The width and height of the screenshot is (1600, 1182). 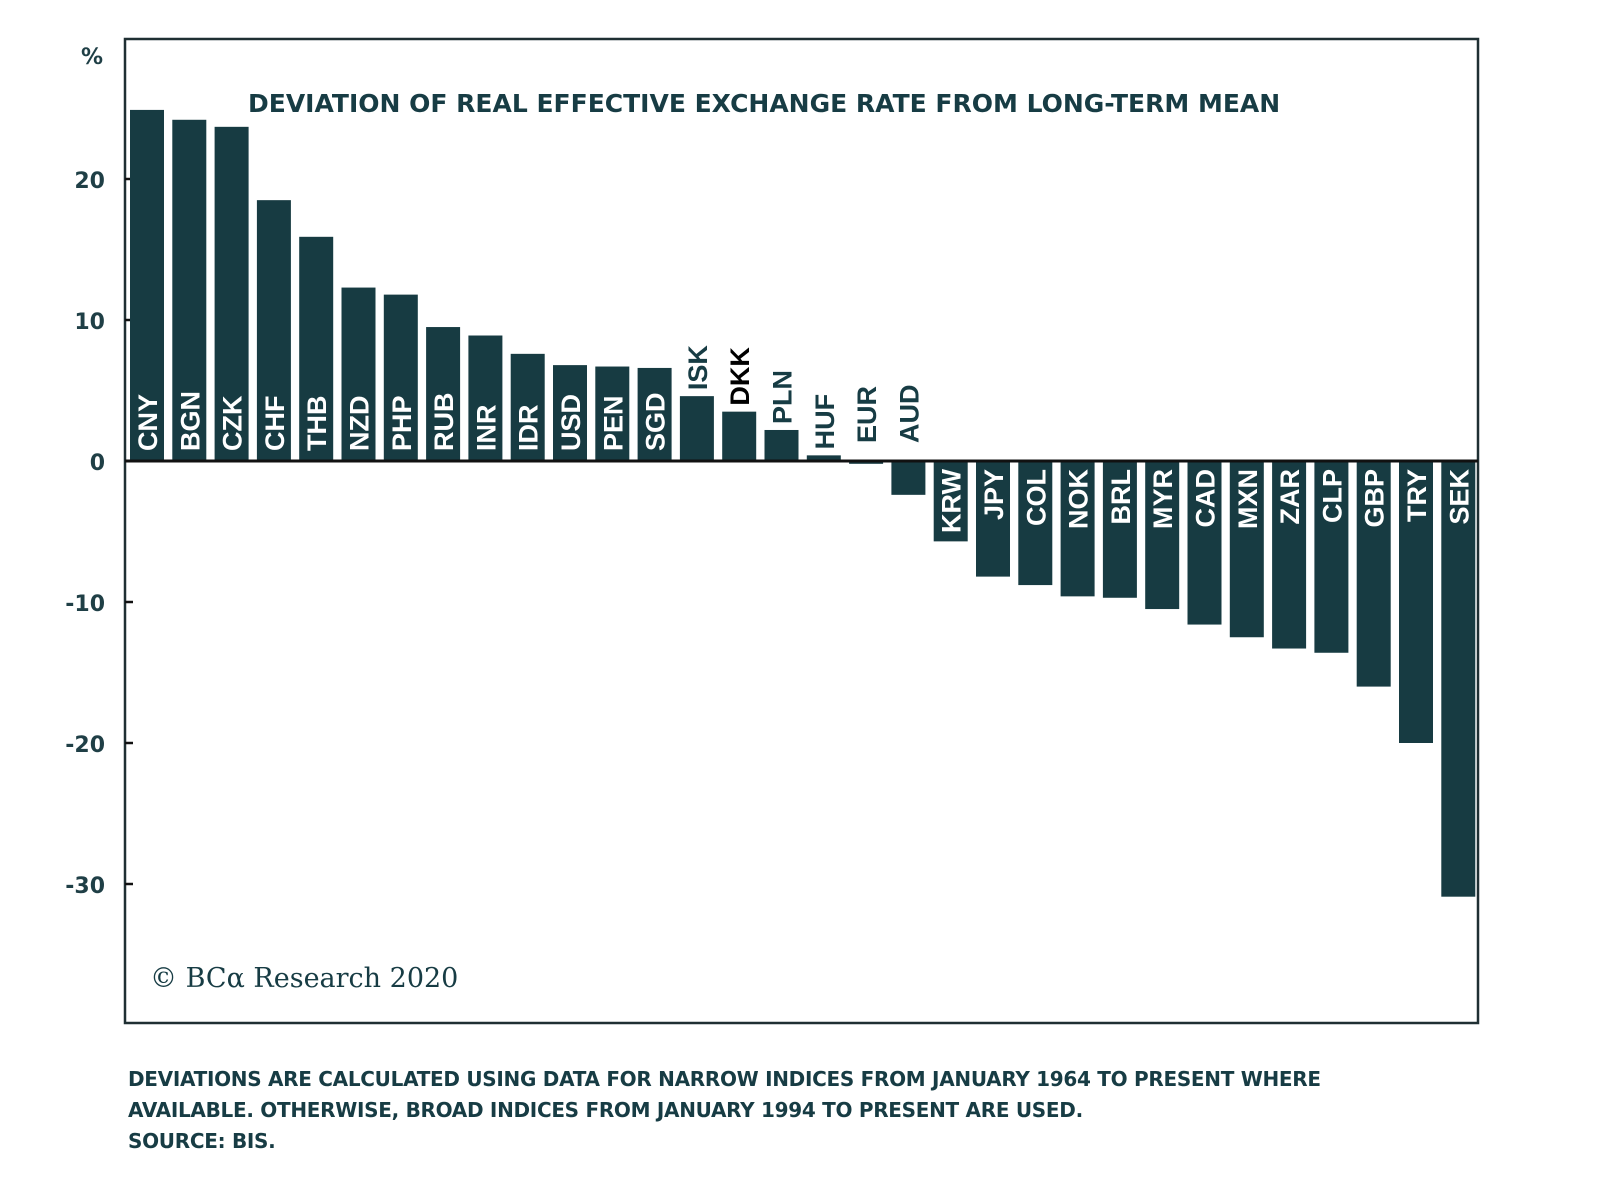 I want to click on bar-label-czk: CZK, so click(x=233, y=423).